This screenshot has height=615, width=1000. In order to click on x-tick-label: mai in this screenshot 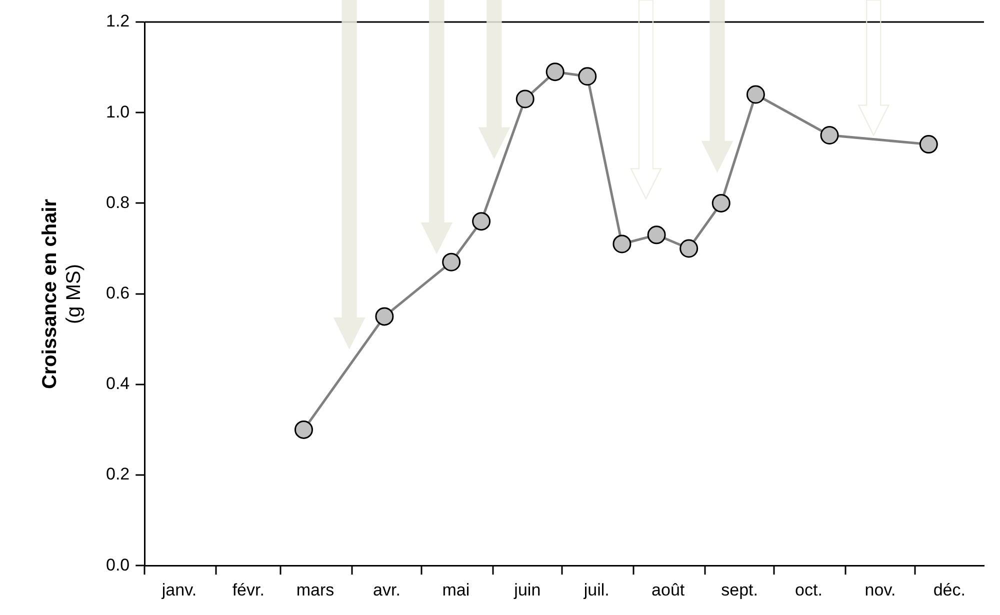, I will do `click(456, 590)`.